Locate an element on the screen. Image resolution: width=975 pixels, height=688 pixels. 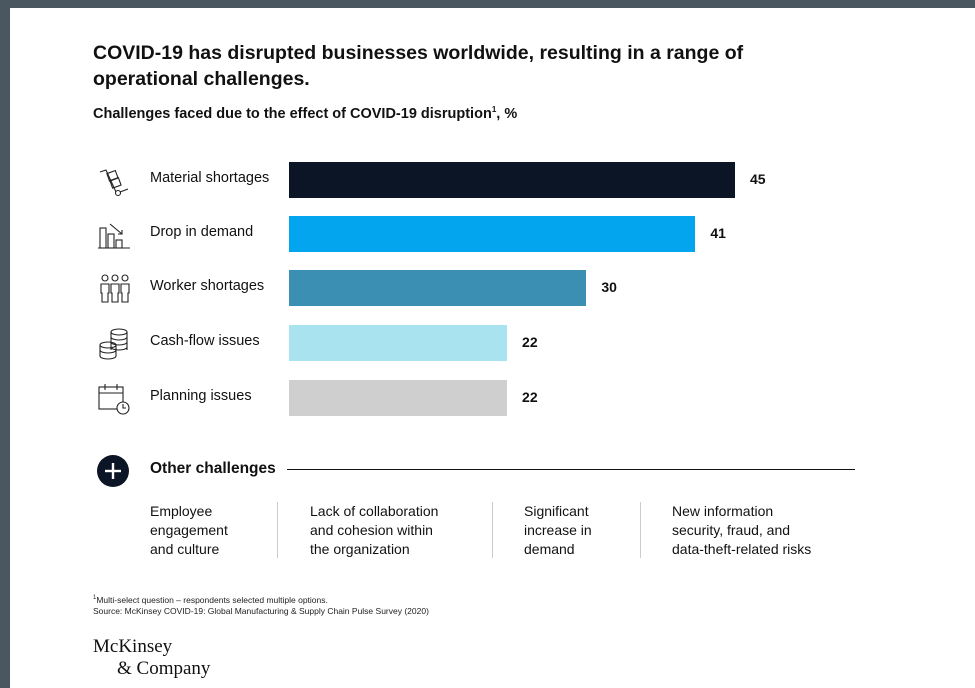
calendar-clock-icon is located at coordinates (115, 399).